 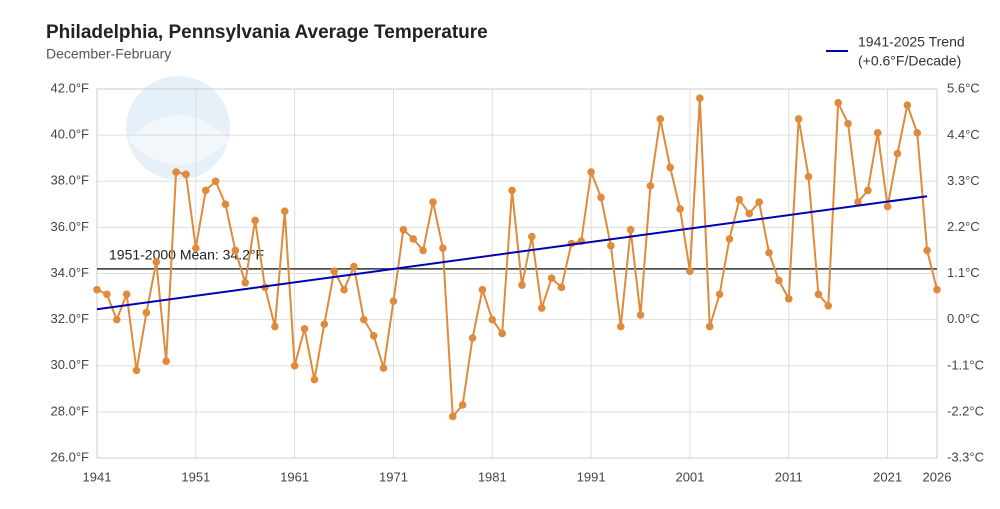 I want to click on y-tick-label: 36.0°F, so click(x=70, y=226).